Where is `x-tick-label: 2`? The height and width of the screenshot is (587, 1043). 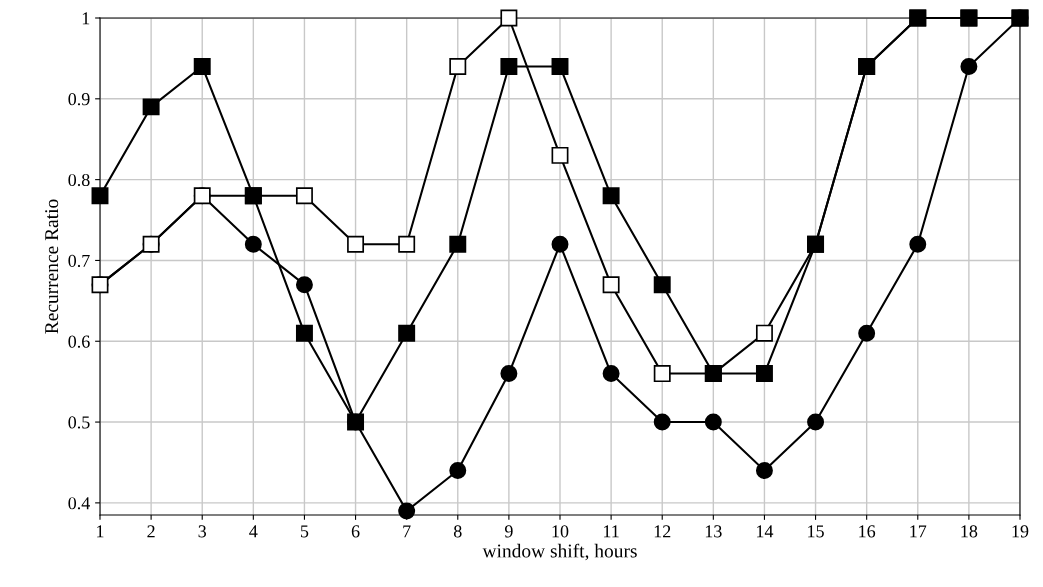
x-tick-label: 2 is located at coordinates (151, 531).